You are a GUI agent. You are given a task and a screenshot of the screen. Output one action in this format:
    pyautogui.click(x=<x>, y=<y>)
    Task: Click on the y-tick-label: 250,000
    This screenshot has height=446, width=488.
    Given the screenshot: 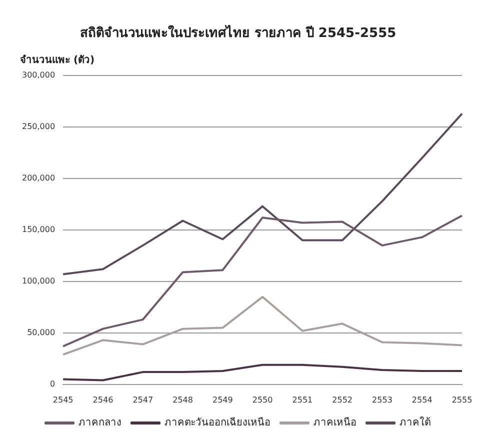 What is the action you would take?
    pyautogui.click(x=39, y=127)
    